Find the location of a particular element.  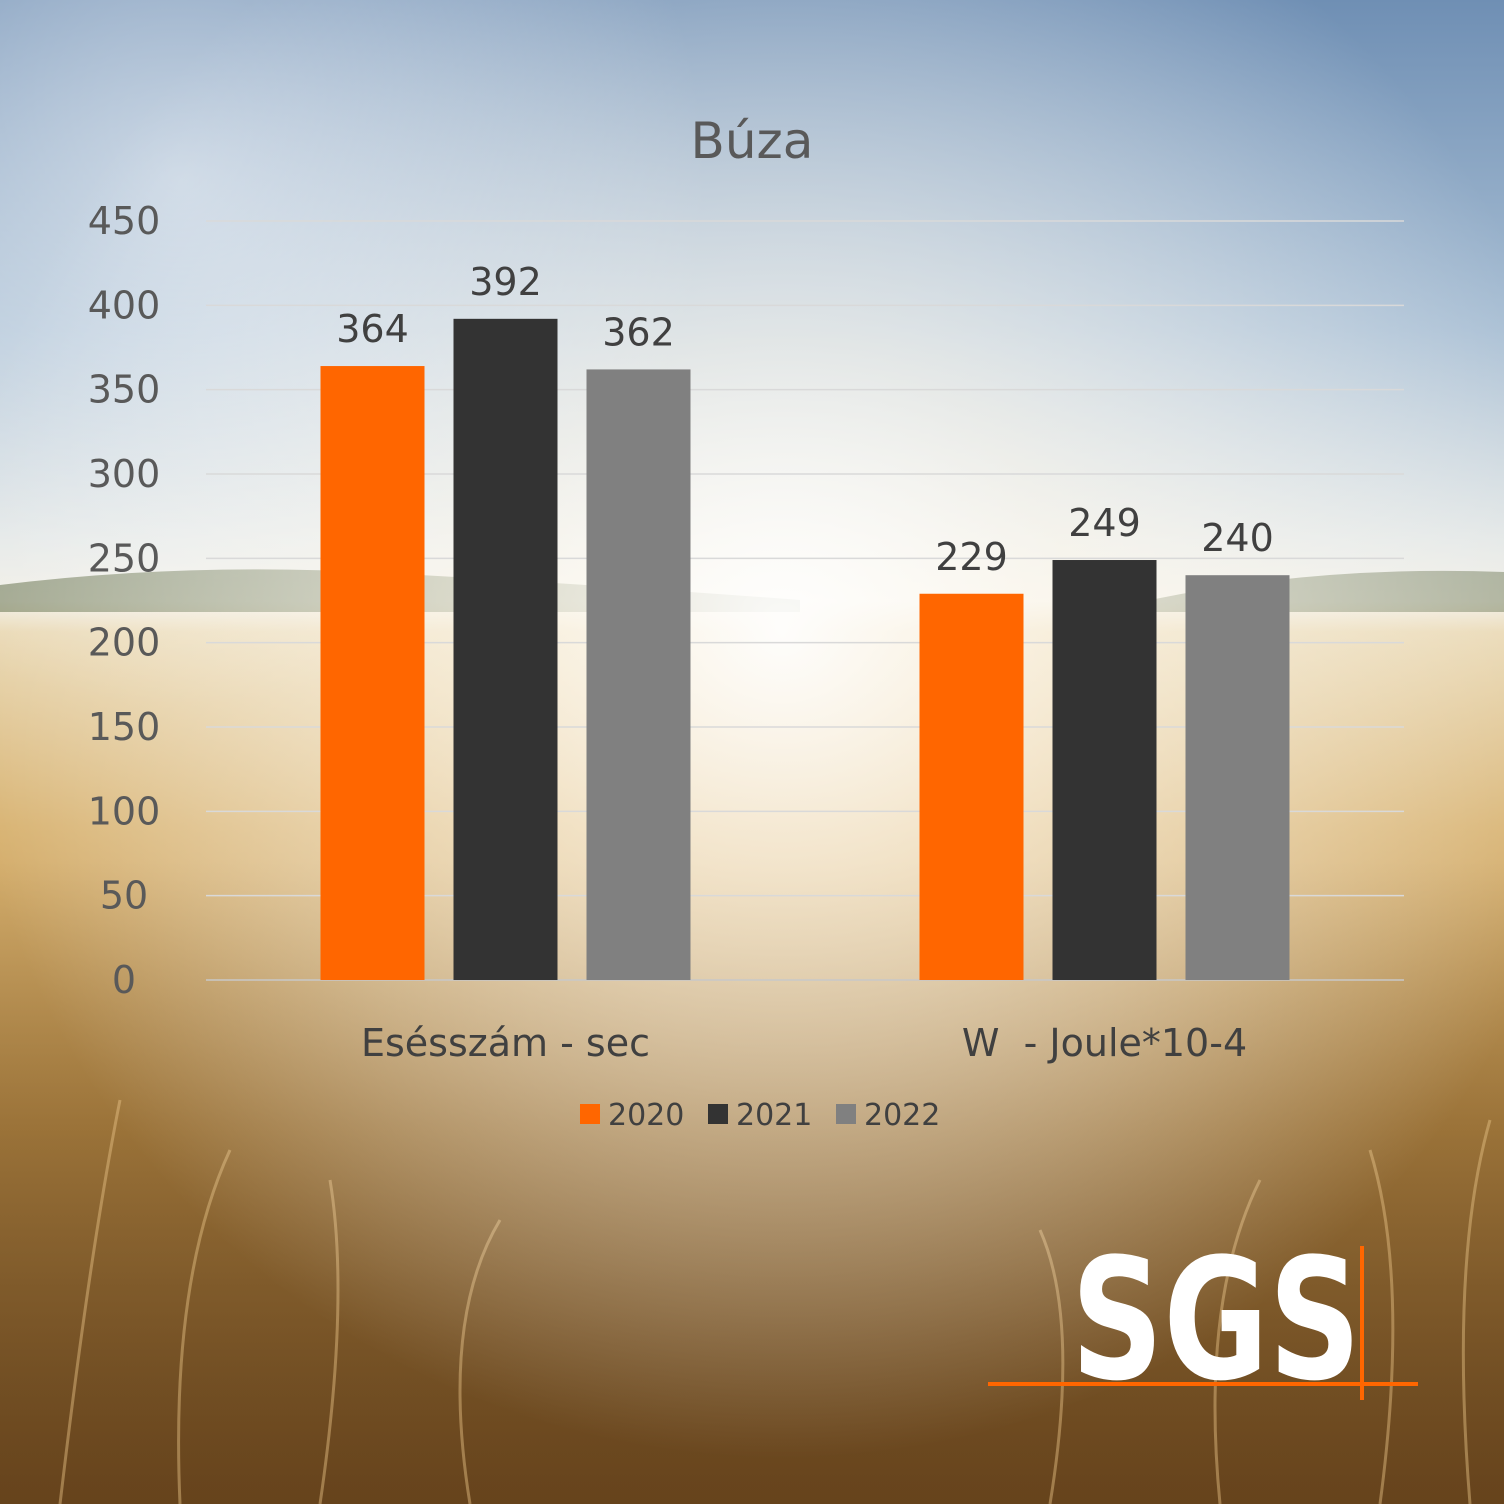

legend: 2020 2021 2022 is located at coordinates (760, 1115).